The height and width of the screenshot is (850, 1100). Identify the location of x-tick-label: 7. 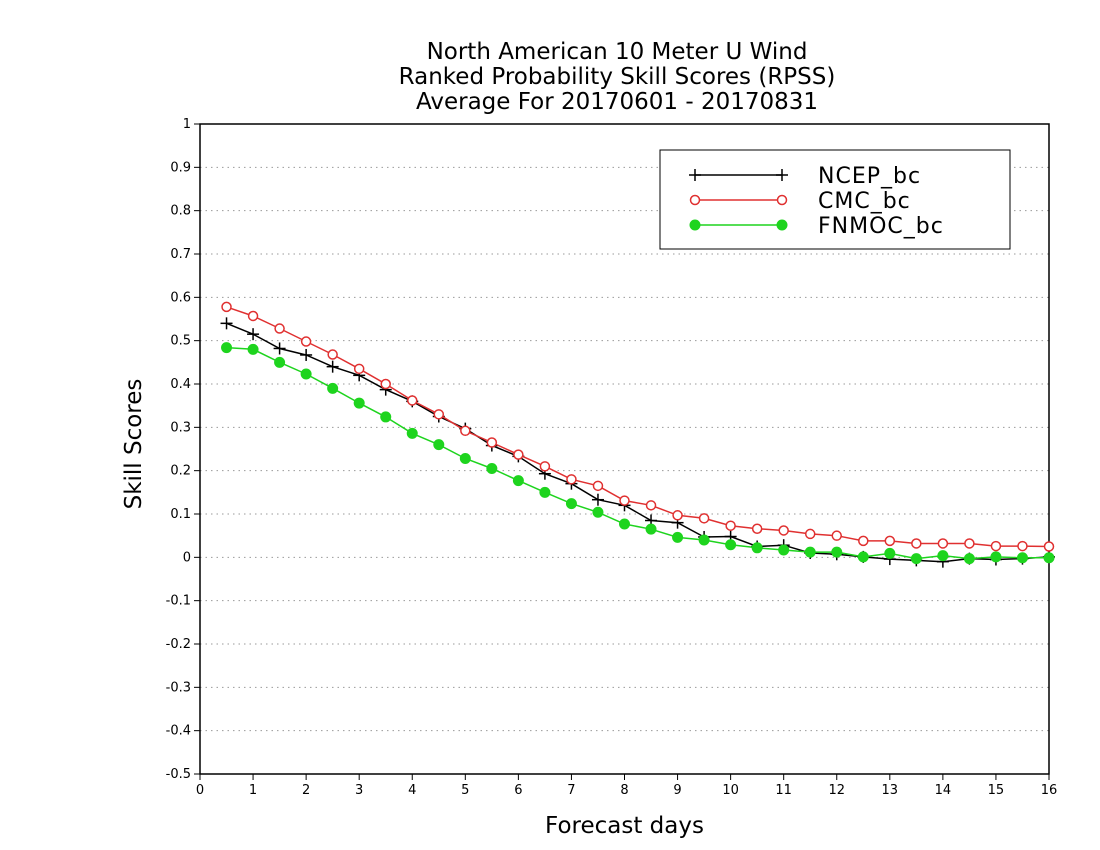
(571, 790).